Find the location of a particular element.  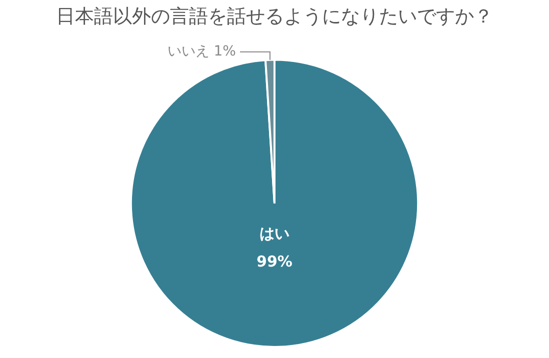

data-label: 99% is located at coordinates (274, 261).